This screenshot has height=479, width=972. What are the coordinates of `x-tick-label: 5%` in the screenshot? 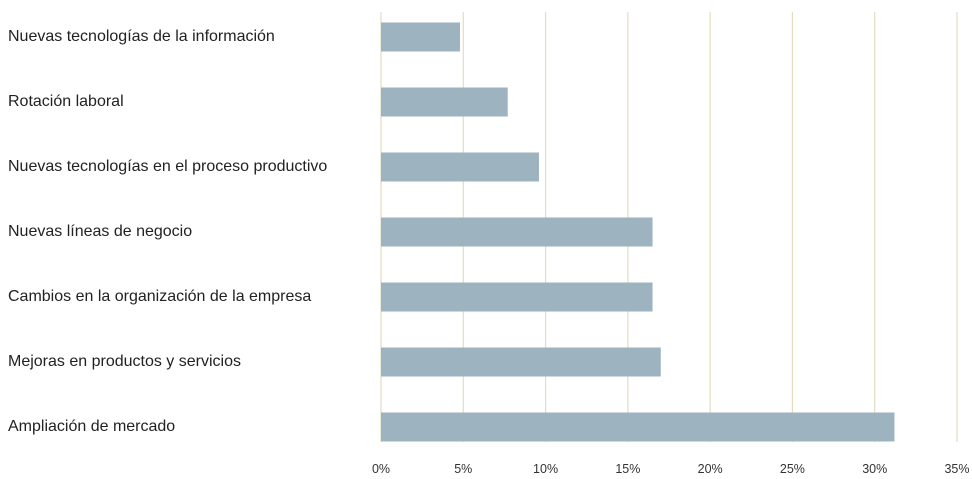 It's located at (463, 469).